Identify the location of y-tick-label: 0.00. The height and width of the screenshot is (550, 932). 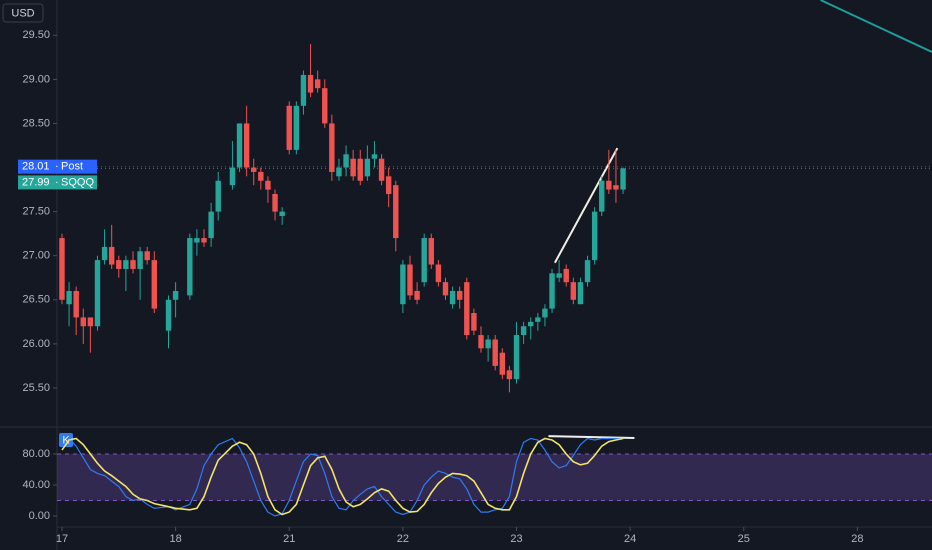
(39, 516).